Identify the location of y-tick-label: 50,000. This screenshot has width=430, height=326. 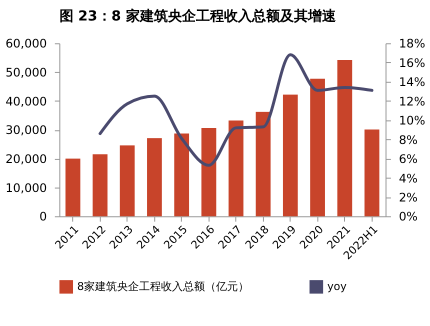
(26, 73).